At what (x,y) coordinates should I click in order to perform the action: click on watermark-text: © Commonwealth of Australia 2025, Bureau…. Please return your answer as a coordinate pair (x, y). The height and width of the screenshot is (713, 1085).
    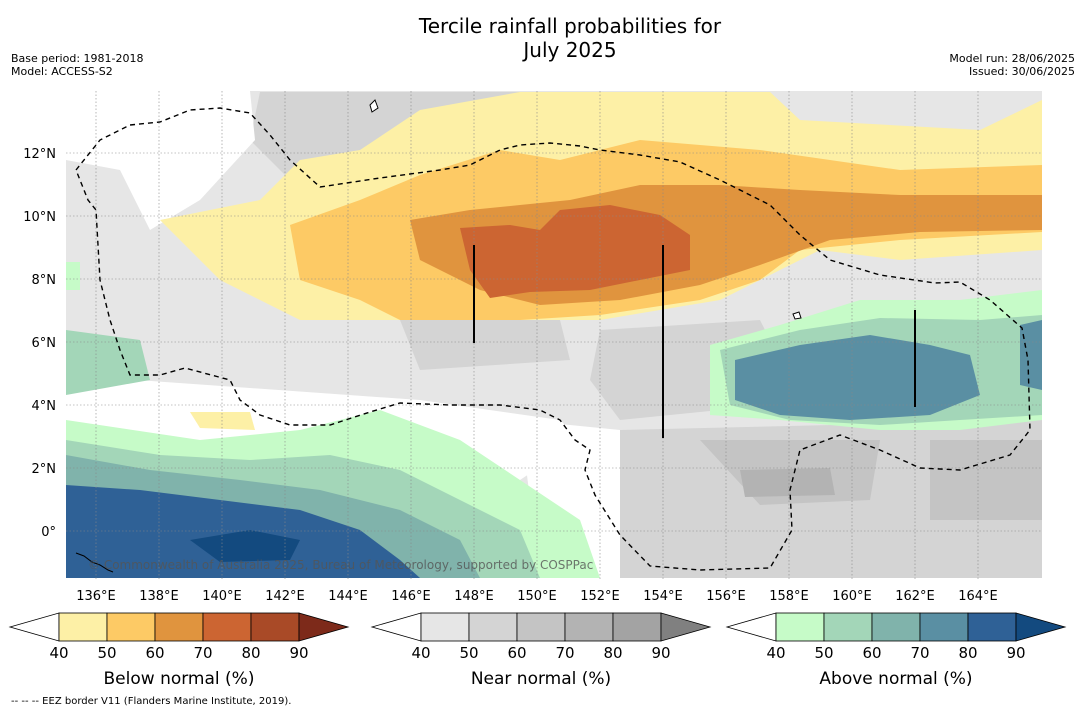
    Looking at the image, I should click on (340, 565).